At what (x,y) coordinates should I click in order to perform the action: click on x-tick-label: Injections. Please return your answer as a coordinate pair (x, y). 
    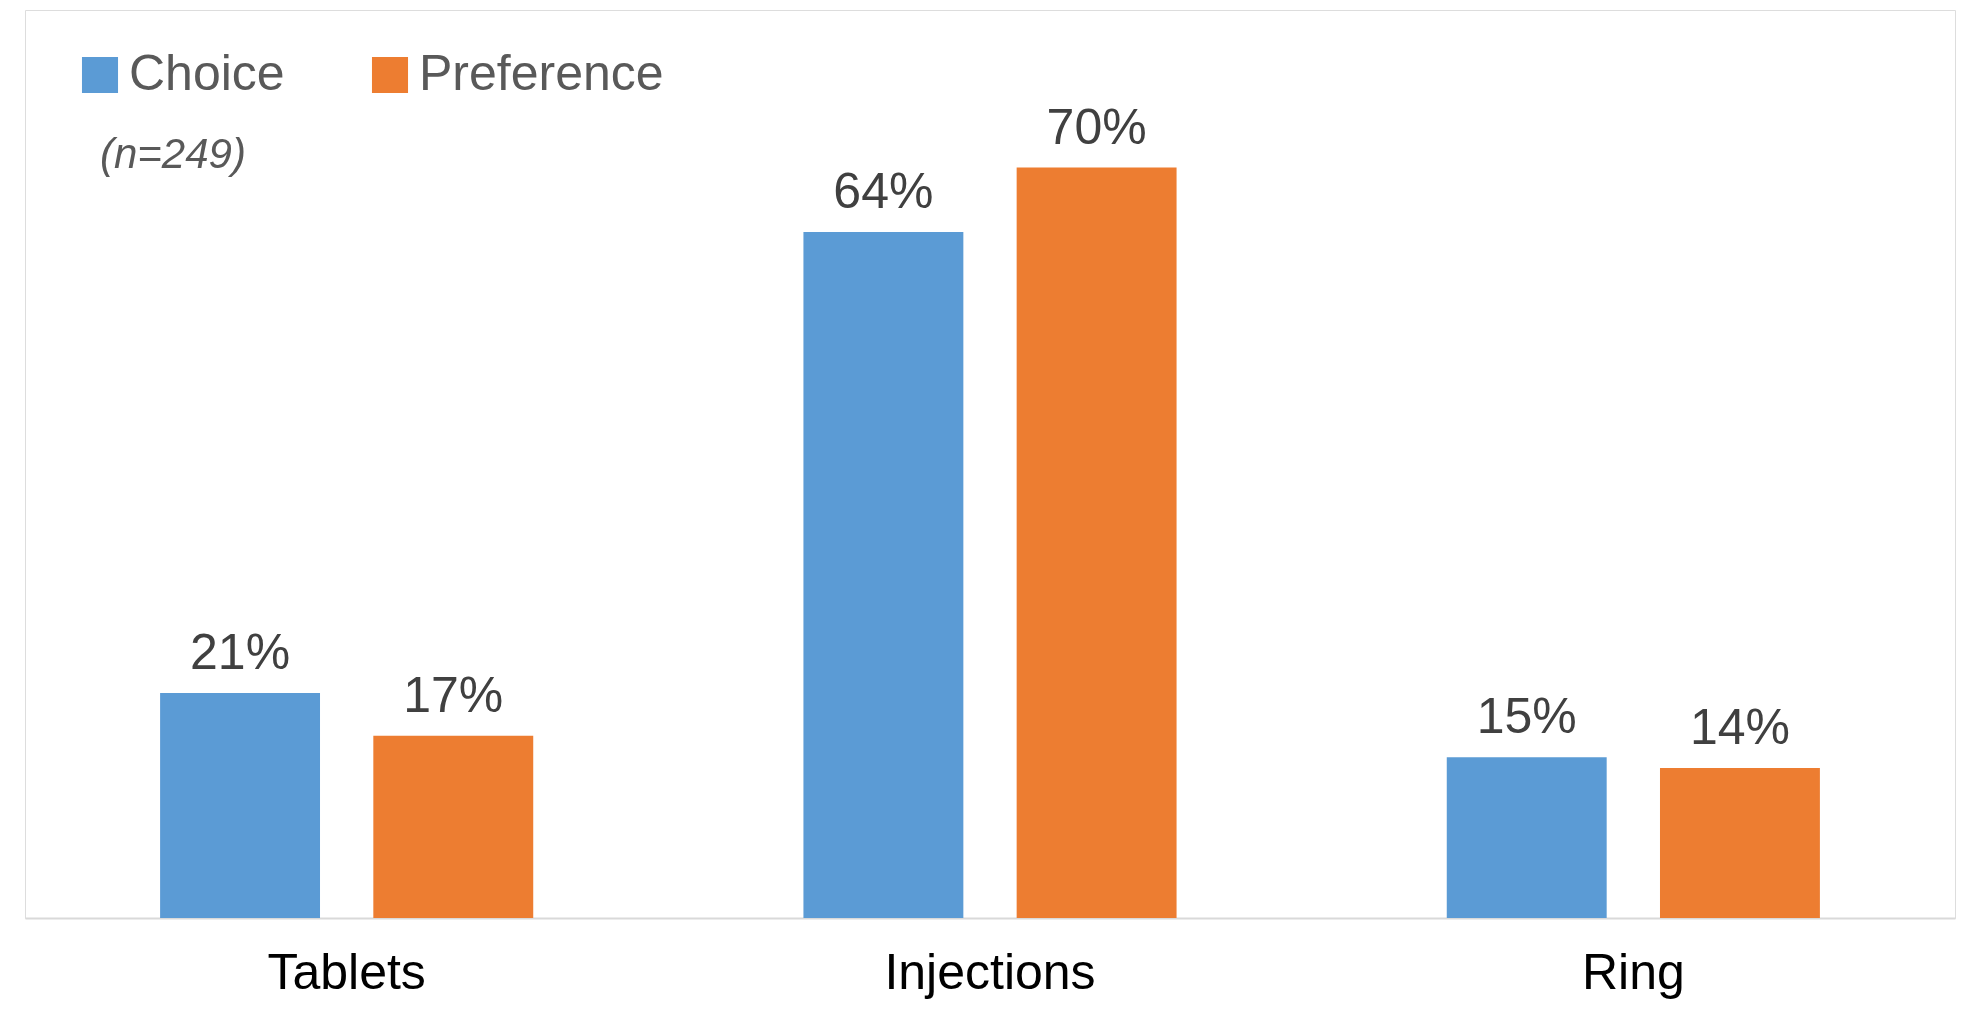
    Looking at the image, I should click on (990, 971).